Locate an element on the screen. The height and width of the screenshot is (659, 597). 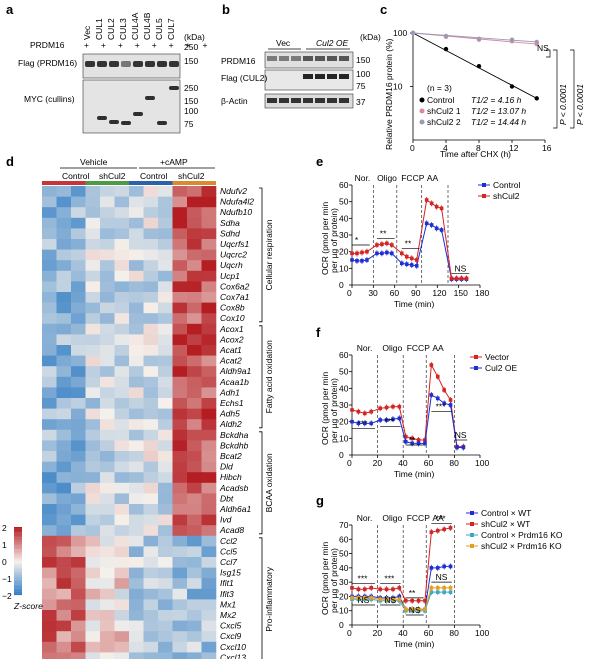
panel-a-lane-labels: Vec CUL1 CUL2 CUL3 CUL4A CUL4B CUL5 CUL7 is located at coordinates (129, 26).